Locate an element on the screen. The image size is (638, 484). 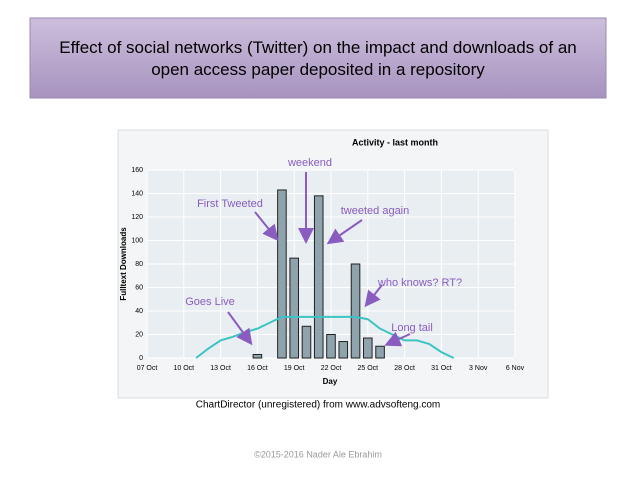
x-tick-label: 22 Oct is located at coordinates (331, 368).